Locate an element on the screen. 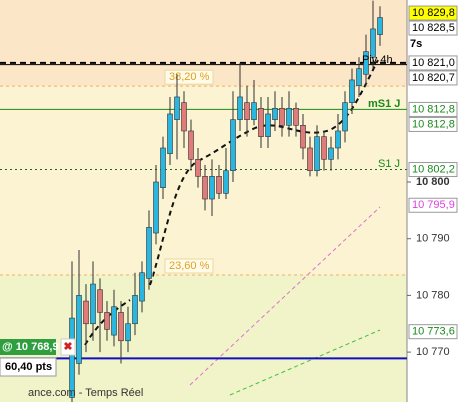  position-box is located at coordinates (28, 347).